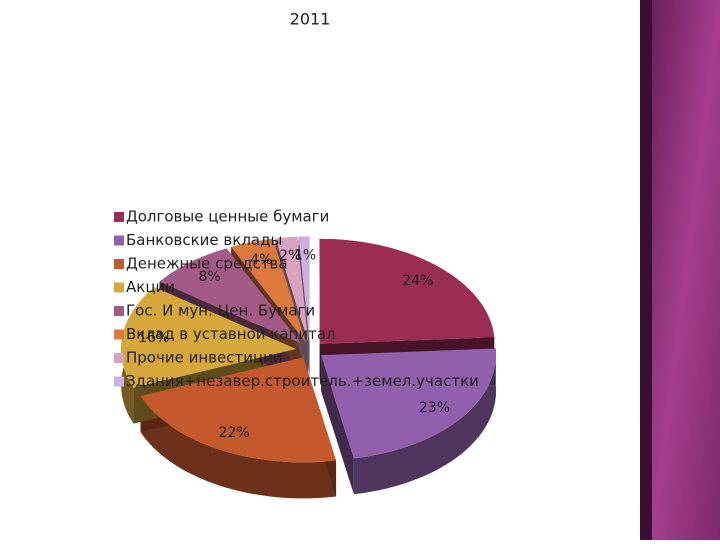 This screenshot has width=720, height=544. What do you see at coordinates (310, 19) in the screenshot?
I see `chart-title: 2011` at bounding box center [310, 19].